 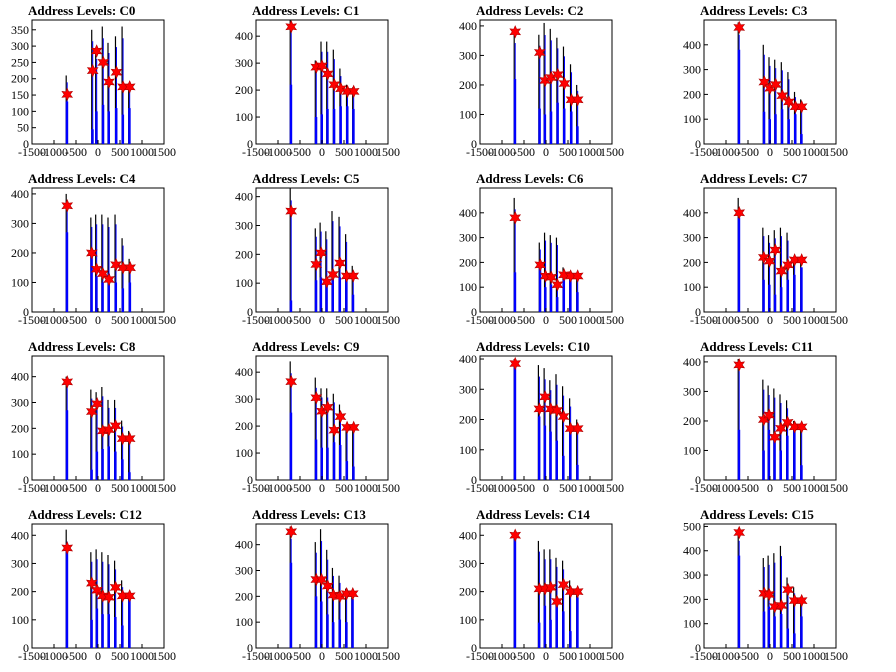 I want to click on chart-title: Address Levels: C9, so click(x=306, y=346).